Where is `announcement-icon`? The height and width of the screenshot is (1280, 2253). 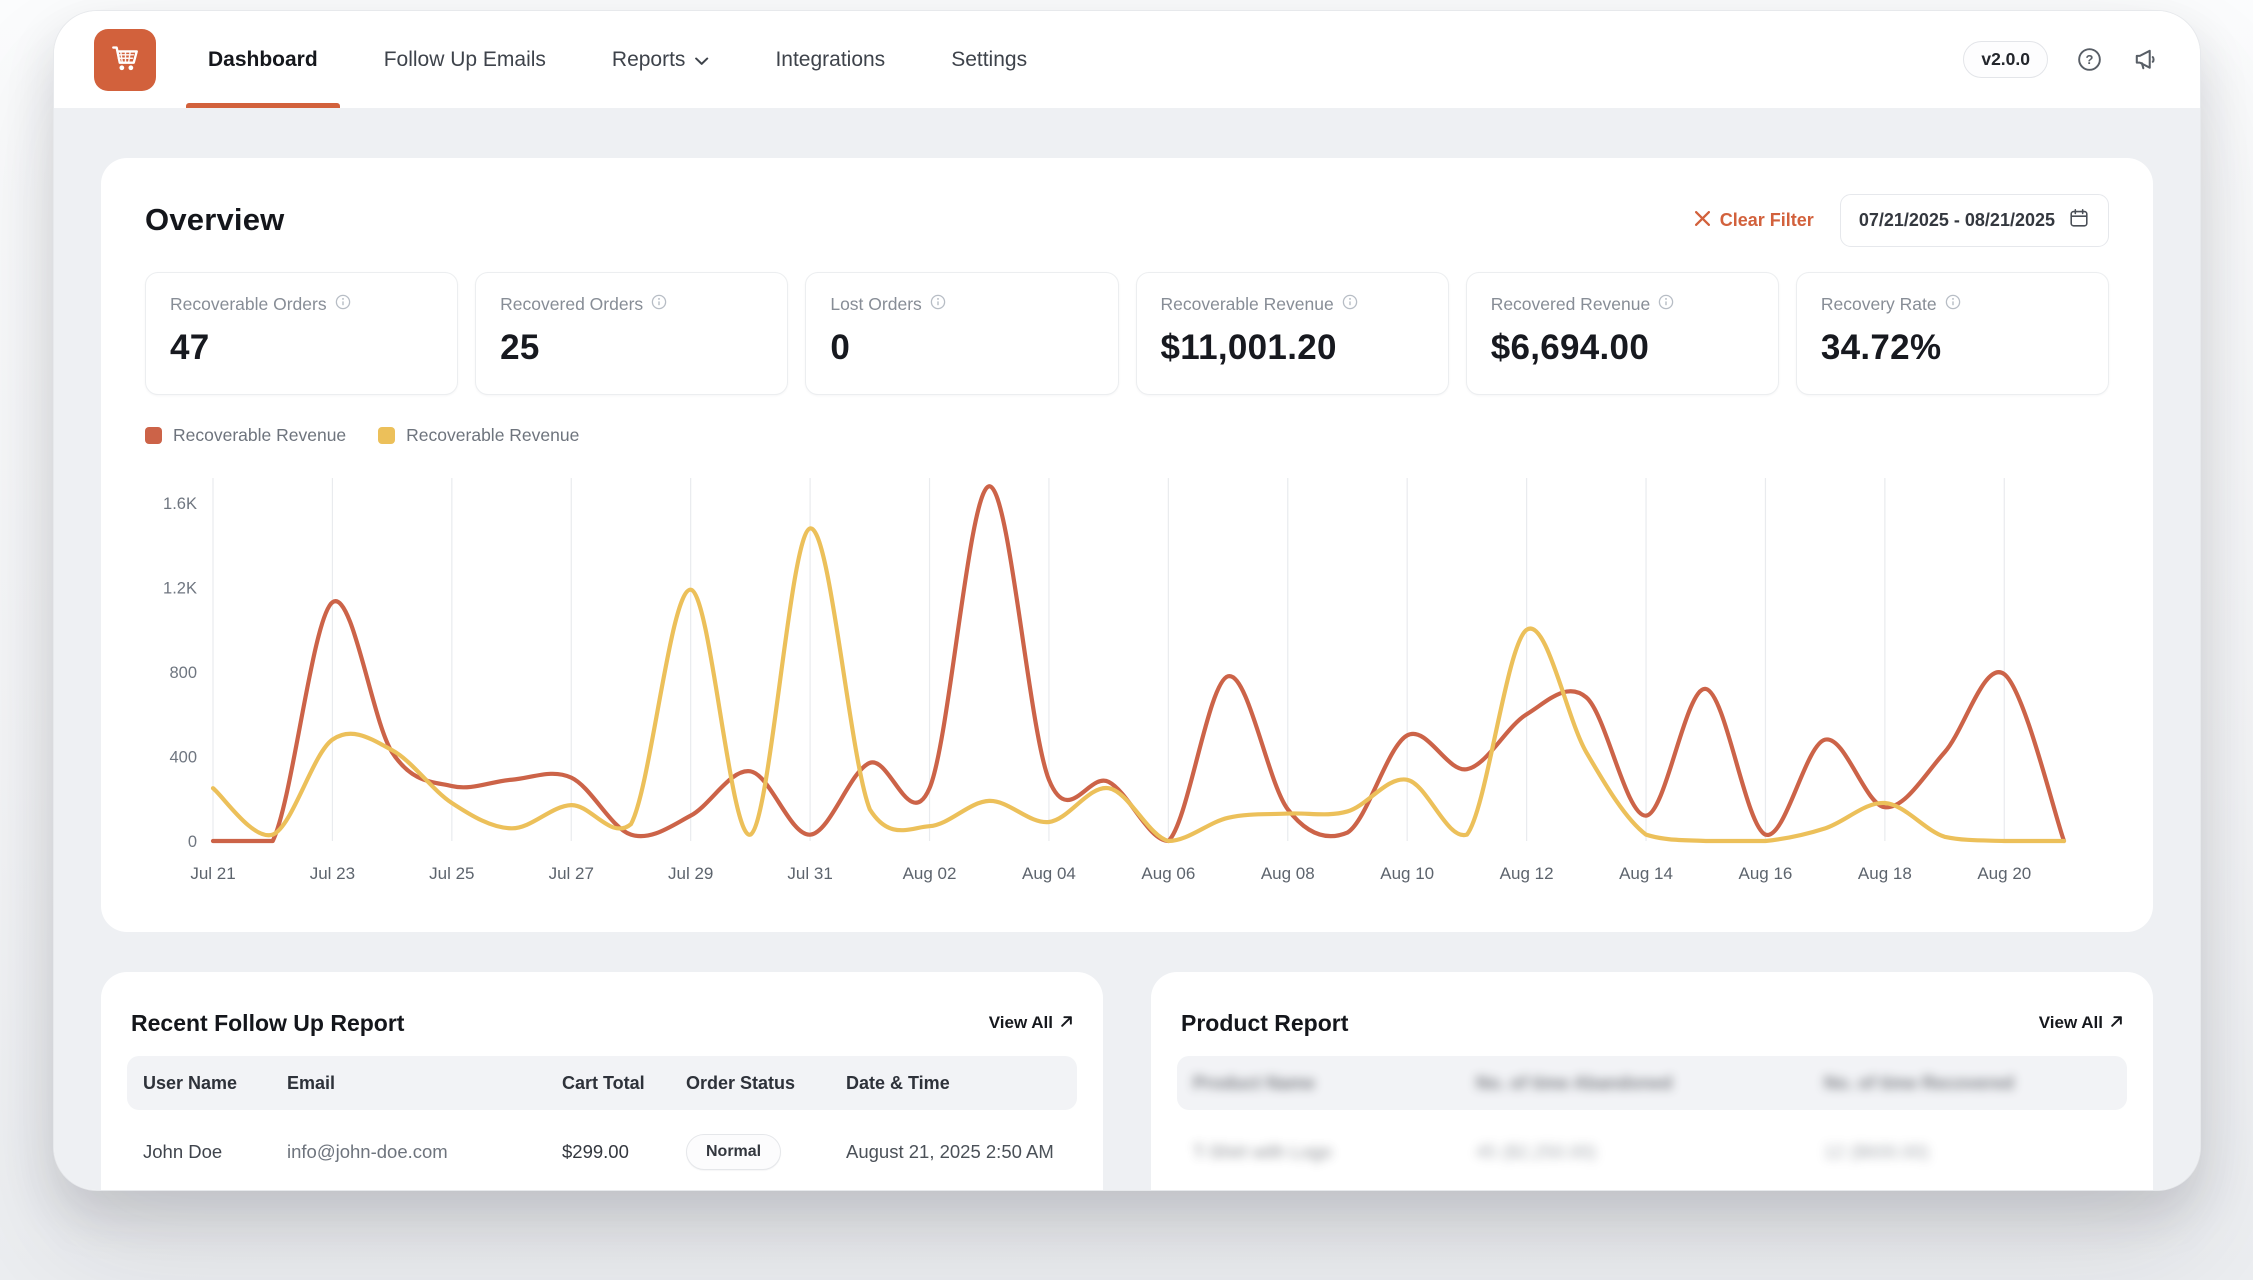 announcement-icon is located at coordinates (2145, 59).